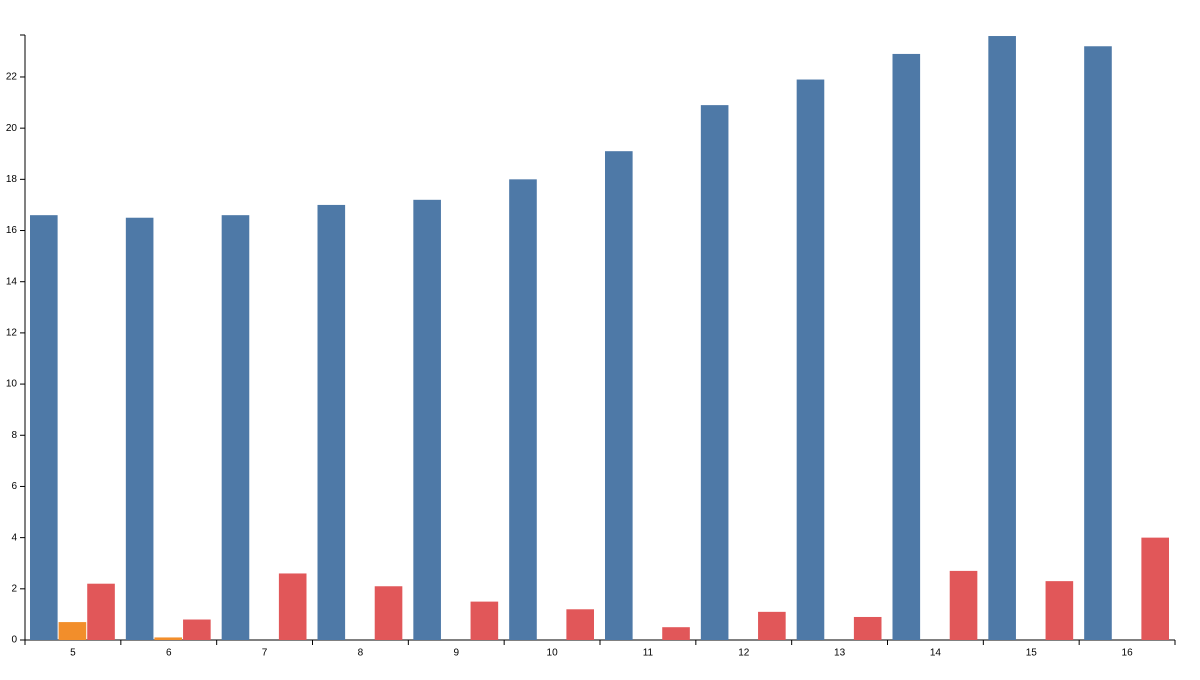  What do you see at coordinates (12, 384) in the screenshot?
I see `y-tick-label: 10` at bounding box center [12, 384].